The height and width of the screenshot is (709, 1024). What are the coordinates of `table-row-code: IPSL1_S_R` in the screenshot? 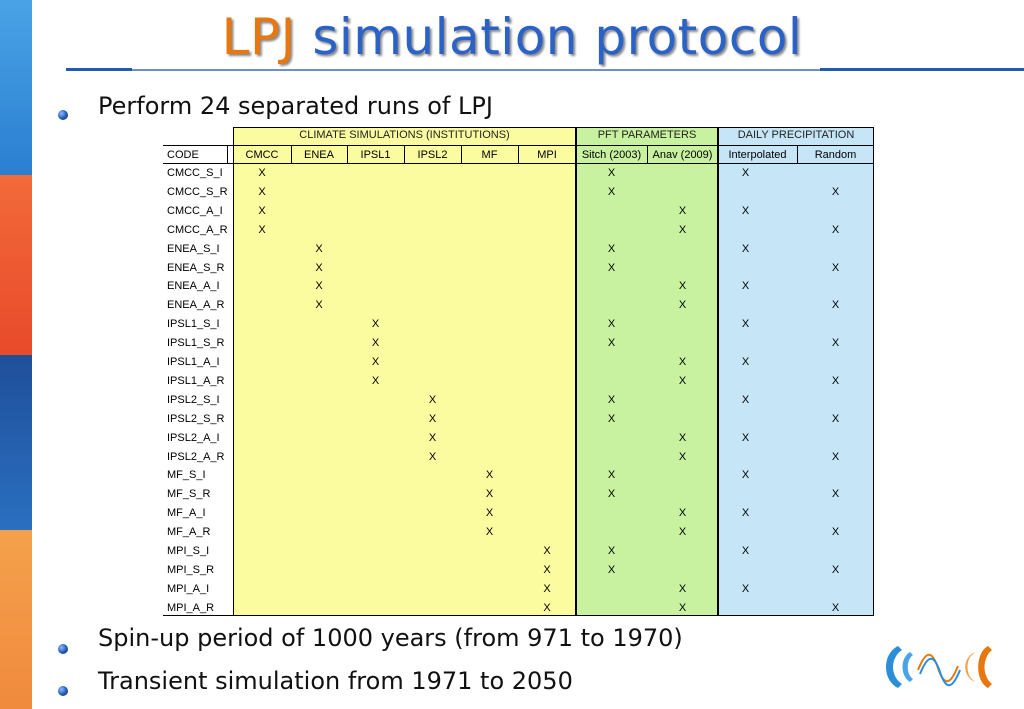 It's located at (196, 343).